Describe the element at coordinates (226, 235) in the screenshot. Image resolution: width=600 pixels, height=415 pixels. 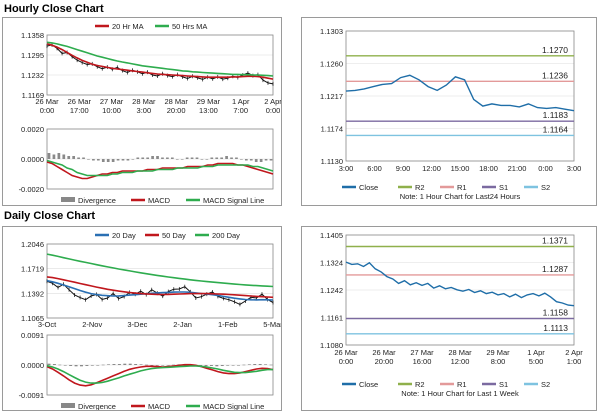
I see `daily-left-legend-label: 200 Day` at that location.